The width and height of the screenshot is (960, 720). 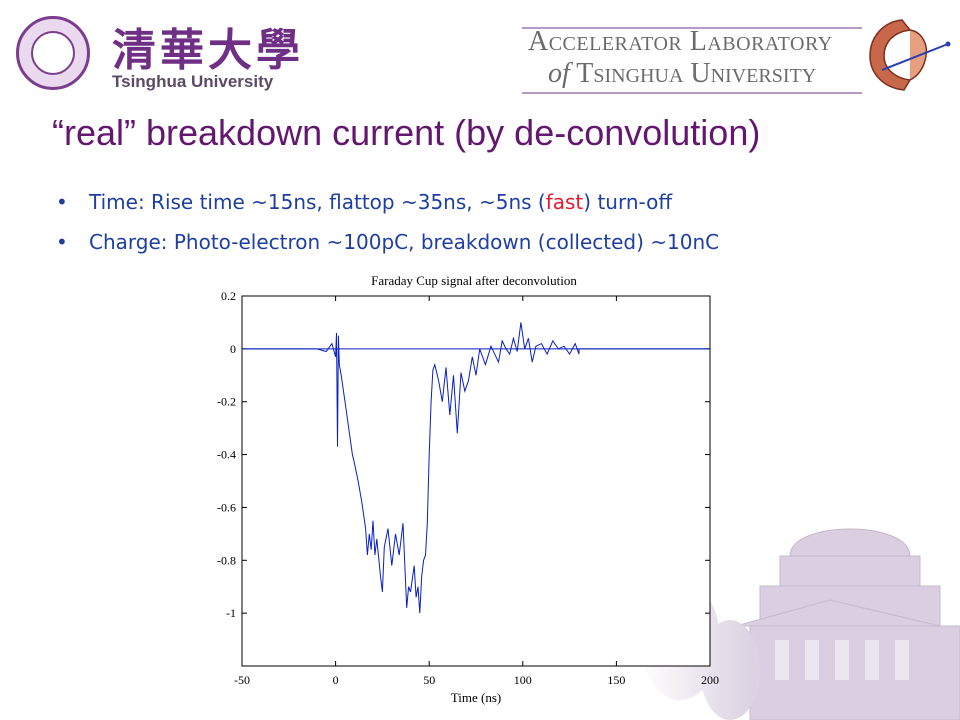 What do you see at coordinates (559, 73) in the screenshot?
I see `lab-name-of: of` at bounding box center [559, 73].